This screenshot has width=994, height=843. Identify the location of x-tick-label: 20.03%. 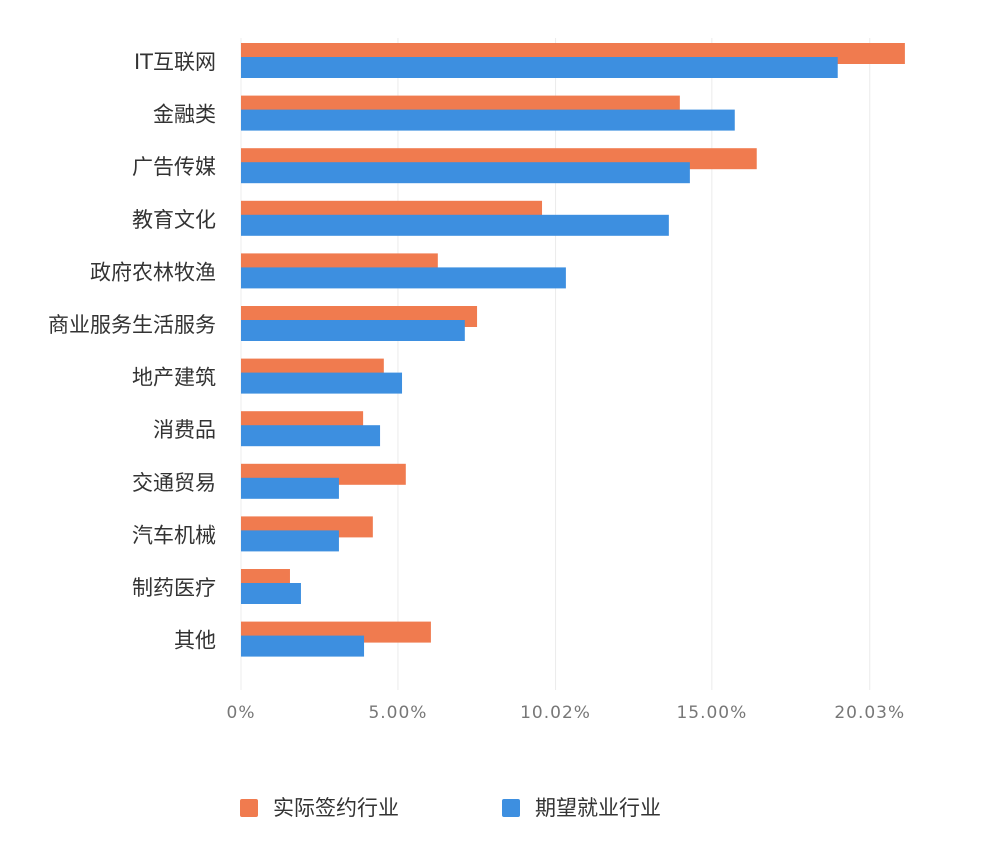
(869, 713).